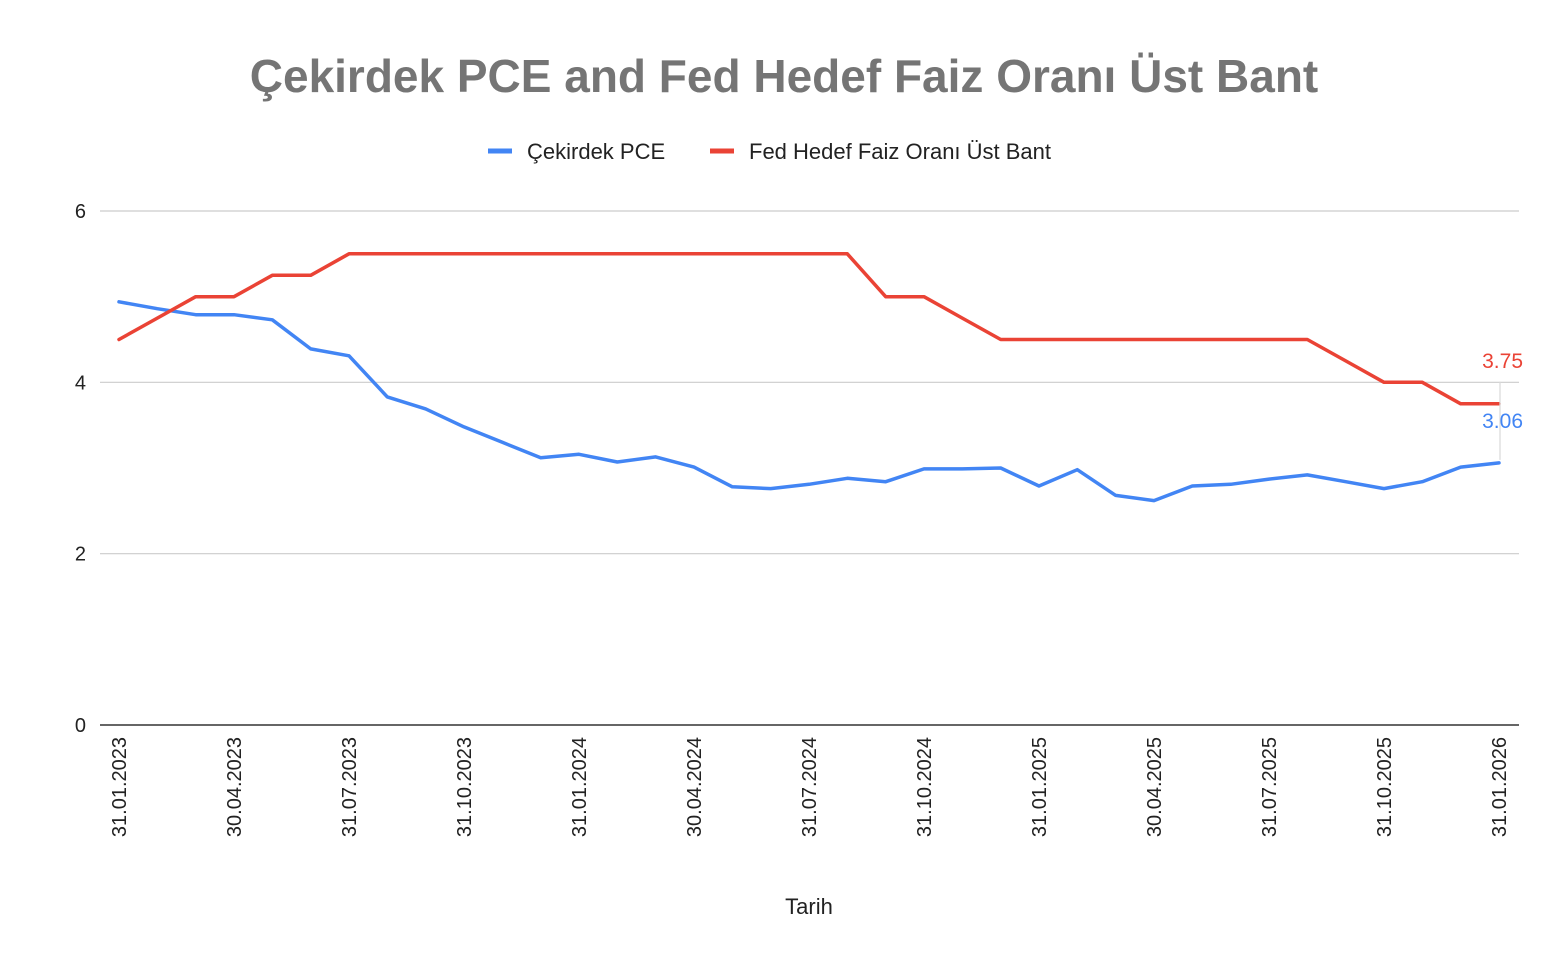 The height and width of the screenshot is (968, 1568). Describe the element at coordinates (120, 787) in the screenshot. I see `x-tick-label: 31.01.2023` at that location.